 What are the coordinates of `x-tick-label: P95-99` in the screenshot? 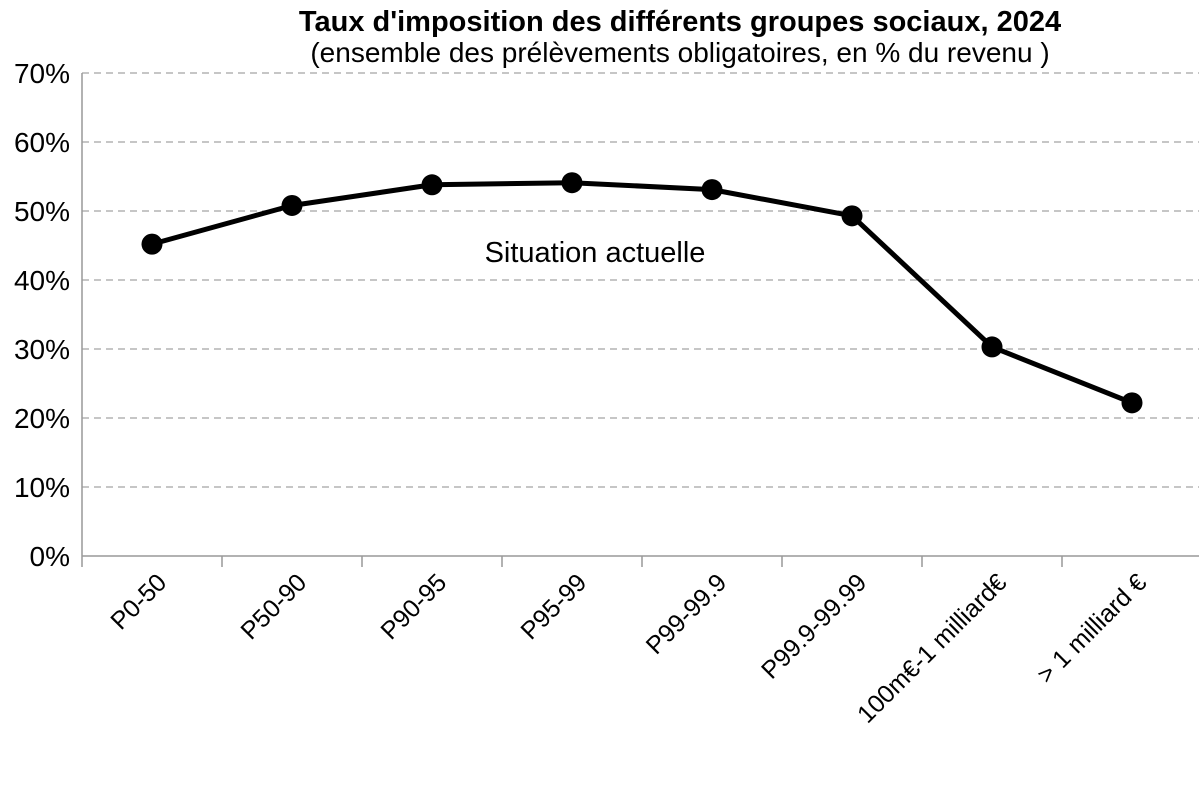 It's located at (553, 606).